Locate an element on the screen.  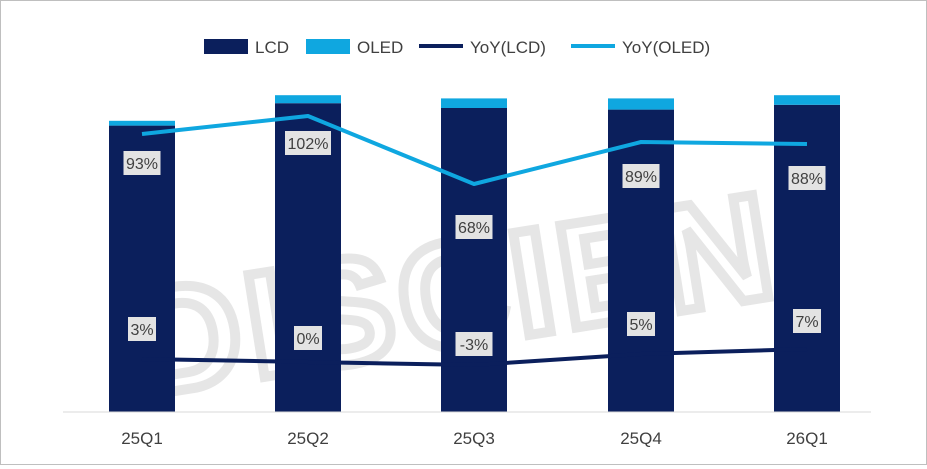
line-yoy-oled is located at coordinates (474, 150).